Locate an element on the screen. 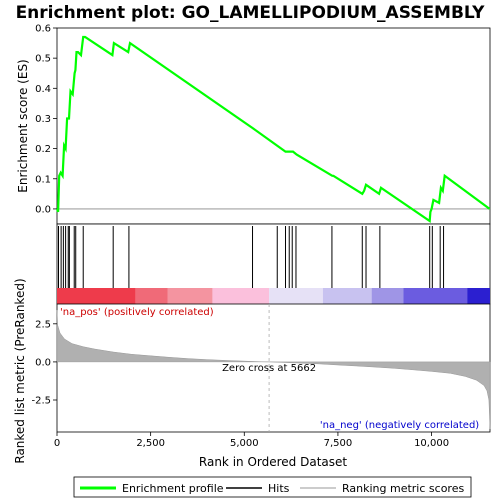  x-tick-label: 7,500 is located at coordinates (338, 443).